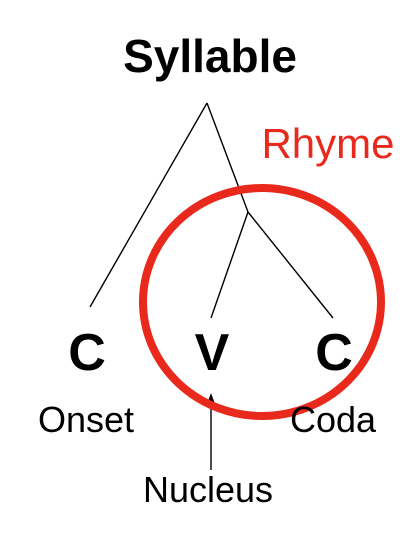 The width and height of the screenshot is (418, 539). What do you see at coordinates (290, 265) in the screenshot?
I see `rhyme-to-coda-branch` at bounding box center [290, 265].